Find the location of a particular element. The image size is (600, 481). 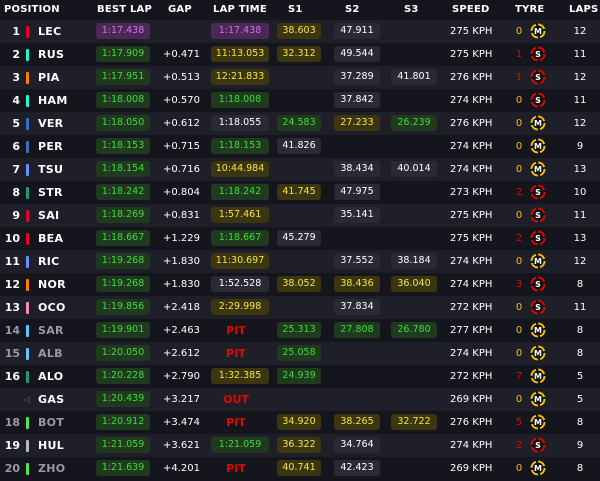

position-number: 6 is located at coordinates (16, 146).